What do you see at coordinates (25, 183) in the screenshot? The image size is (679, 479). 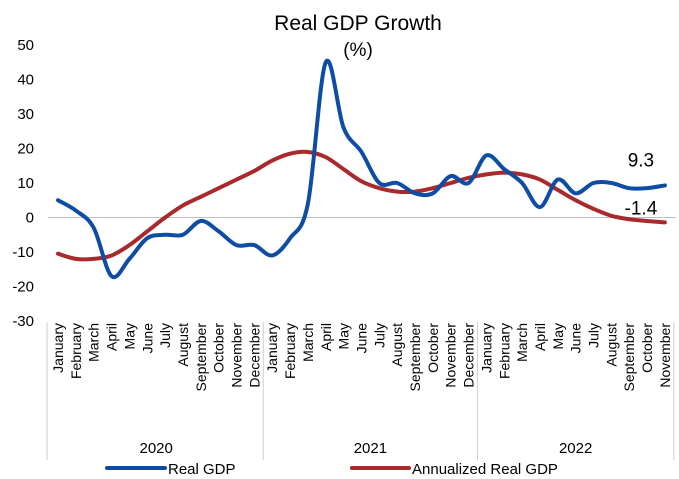 I see `y-tick-label: 10` at bounding box center [25, 183].